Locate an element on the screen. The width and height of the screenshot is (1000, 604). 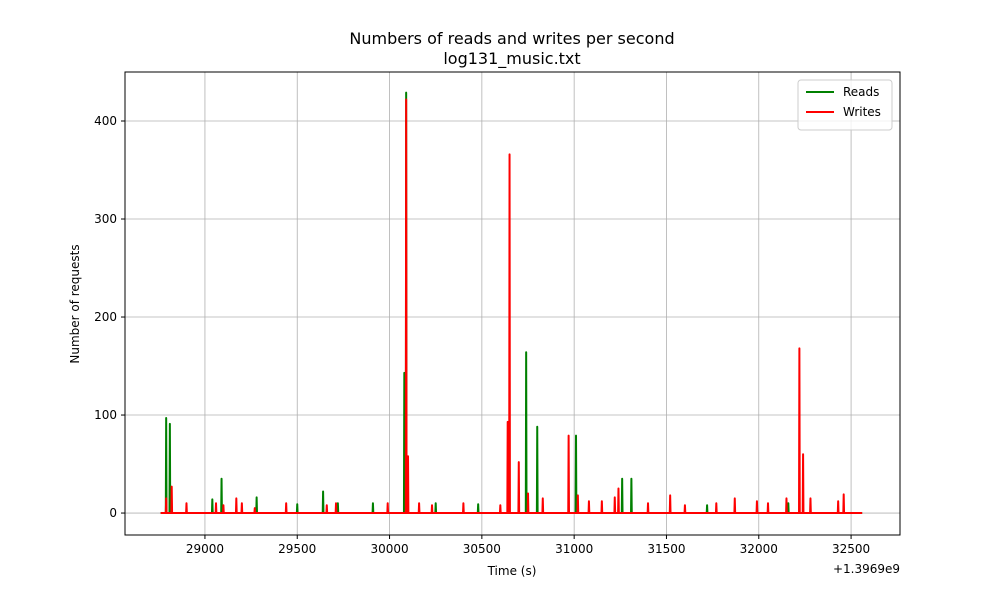
legend: Reads Writes is located at coordinates (845, 105).